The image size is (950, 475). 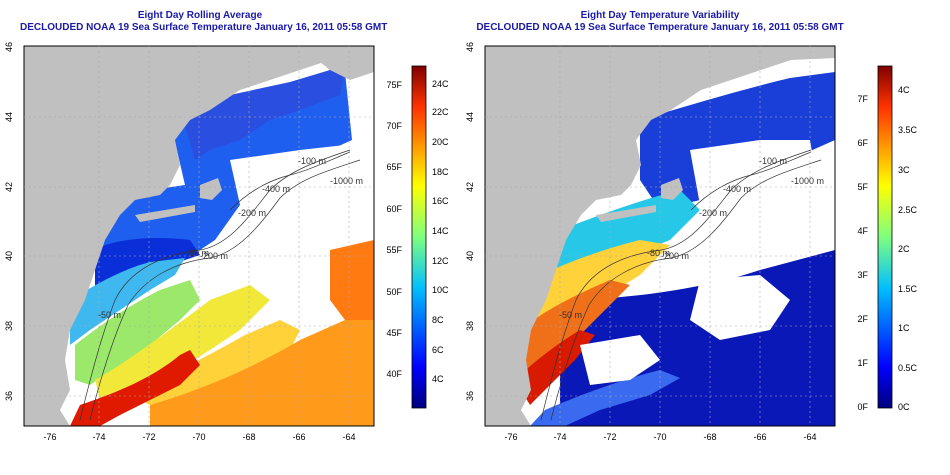 What do you see at coordinates (394, 85) in the screenshot?
I see `left-cbar-f-label: 75F` at bounding box center [394, 85].